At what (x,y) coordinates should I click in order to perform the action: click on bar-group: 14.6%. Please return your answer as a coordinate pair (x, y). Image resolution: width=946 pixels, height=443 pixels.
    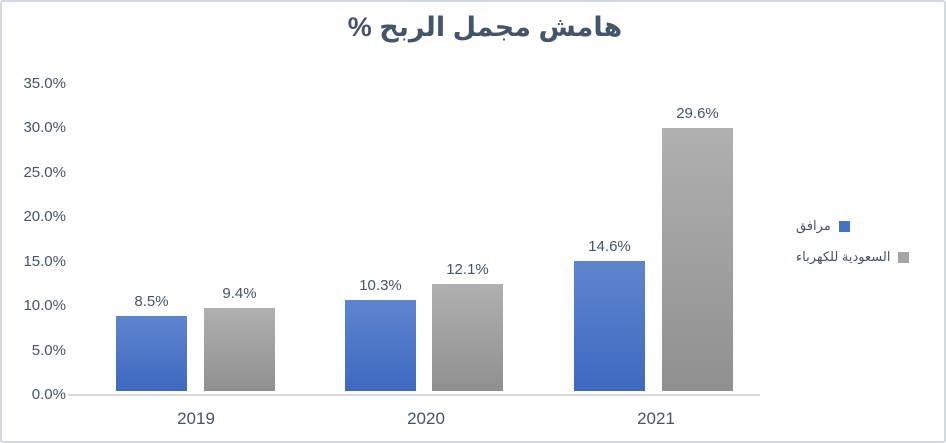
    Looking at the image, I should click on (609, 314).